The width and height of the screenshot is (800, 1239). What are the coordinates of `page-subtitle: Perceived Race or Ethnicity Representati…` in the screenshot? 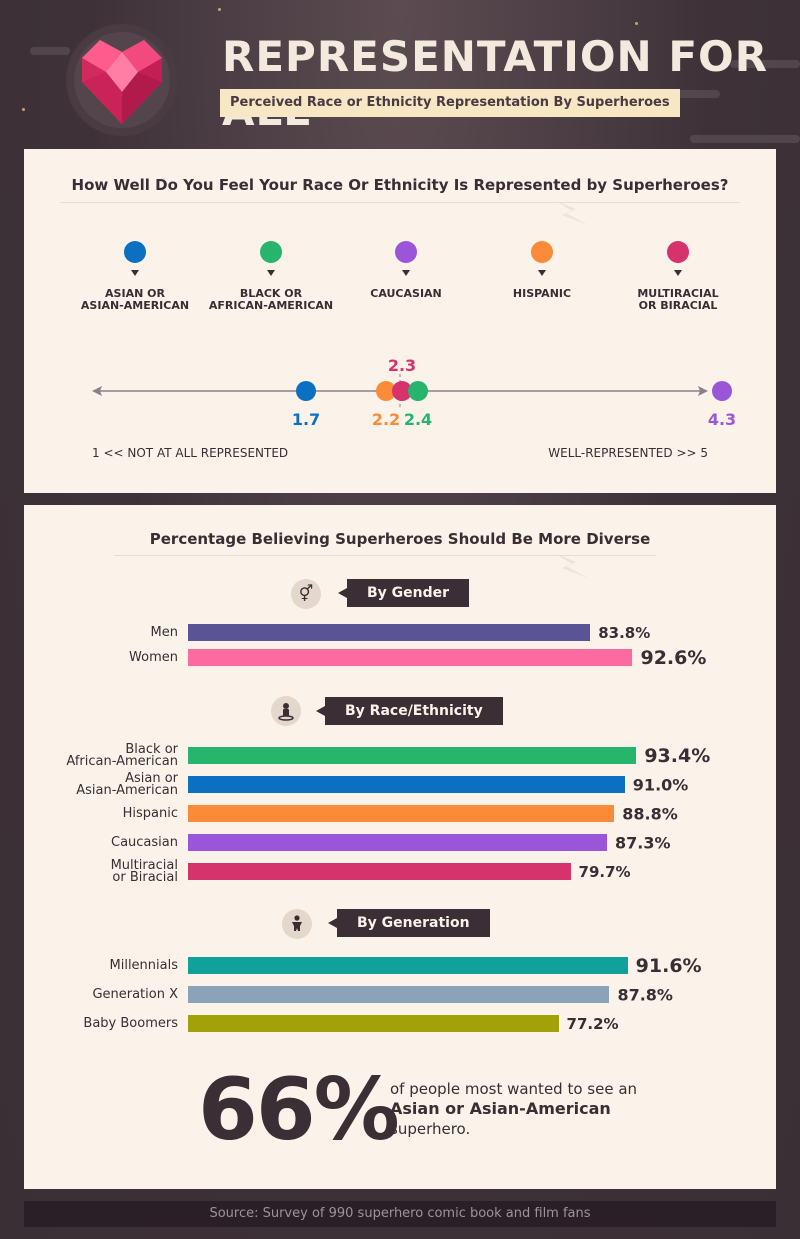 It's located at (450, 103).